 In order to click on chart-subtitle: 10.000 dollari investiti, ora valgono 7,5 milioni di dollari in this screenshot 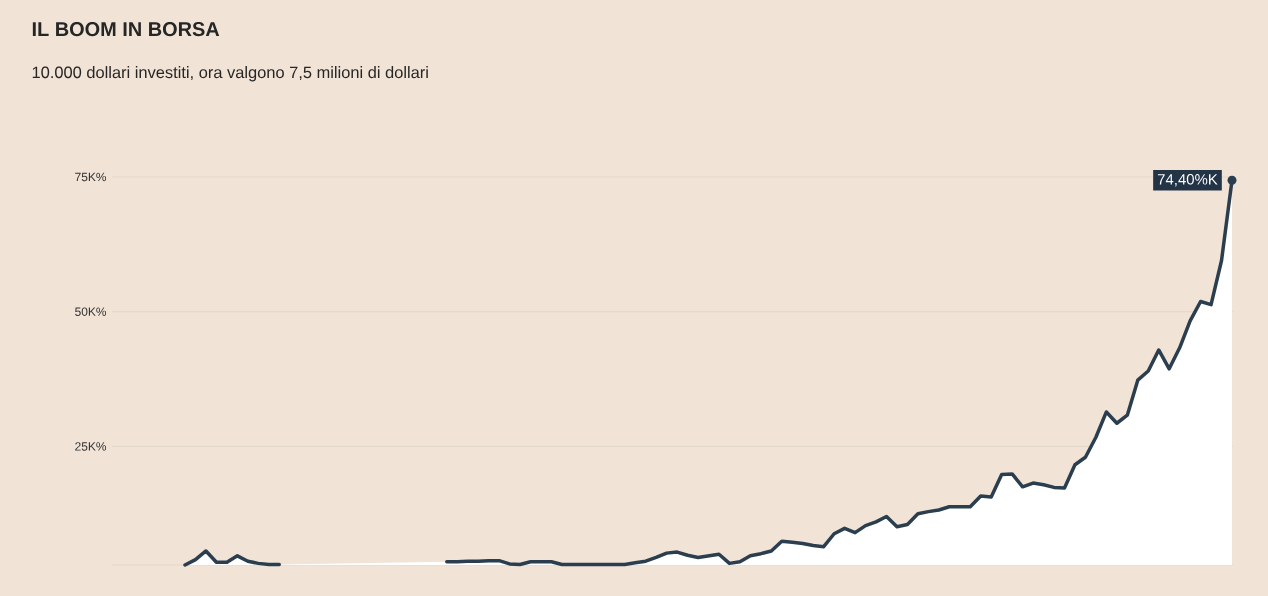, I will do `click(230, 74)`.